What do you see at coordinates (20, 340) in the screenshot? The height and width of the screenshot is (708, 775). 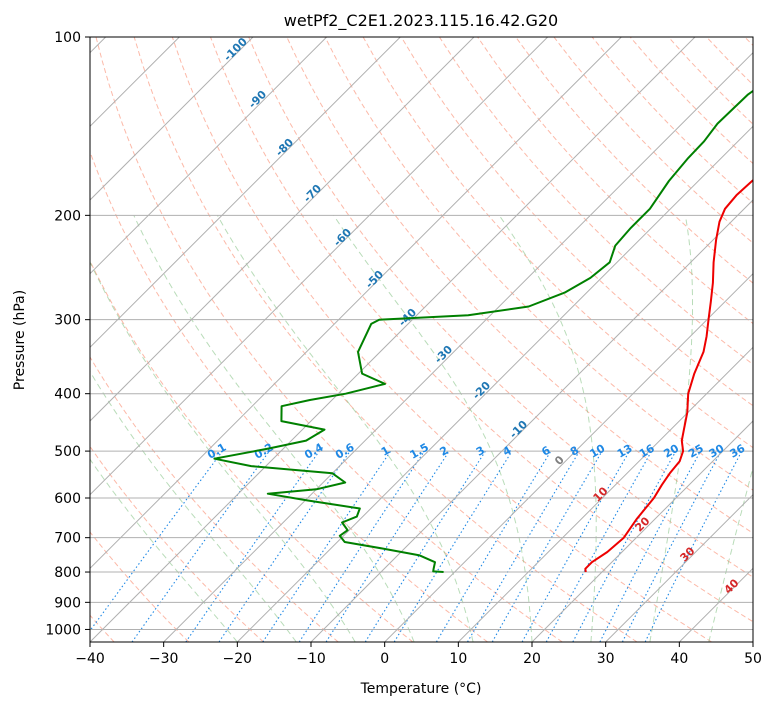 I see `y-axis-label: Pressure (hPa)` at bounding box center [20, 340].